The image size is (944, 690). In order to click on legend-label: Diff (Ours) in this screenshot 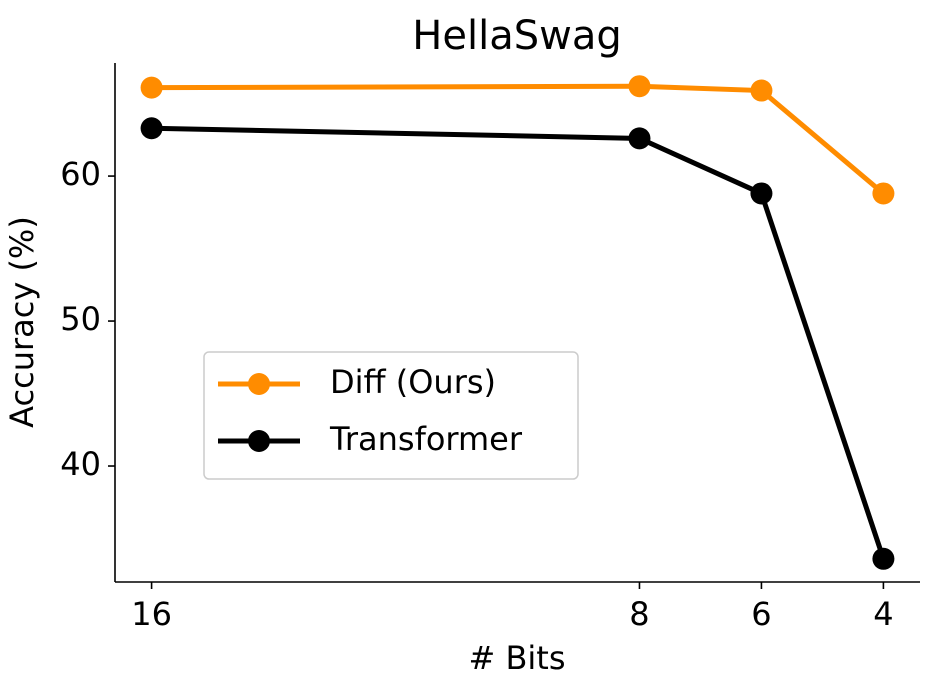, I will do `click(413, 382)`.